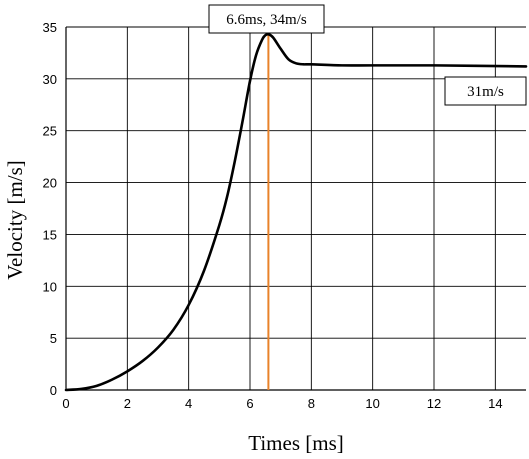 This screenshot has height=459, width=529. I want to click on annotation-peak-label: 6.6ms, 34m/s, so click(266, 20).